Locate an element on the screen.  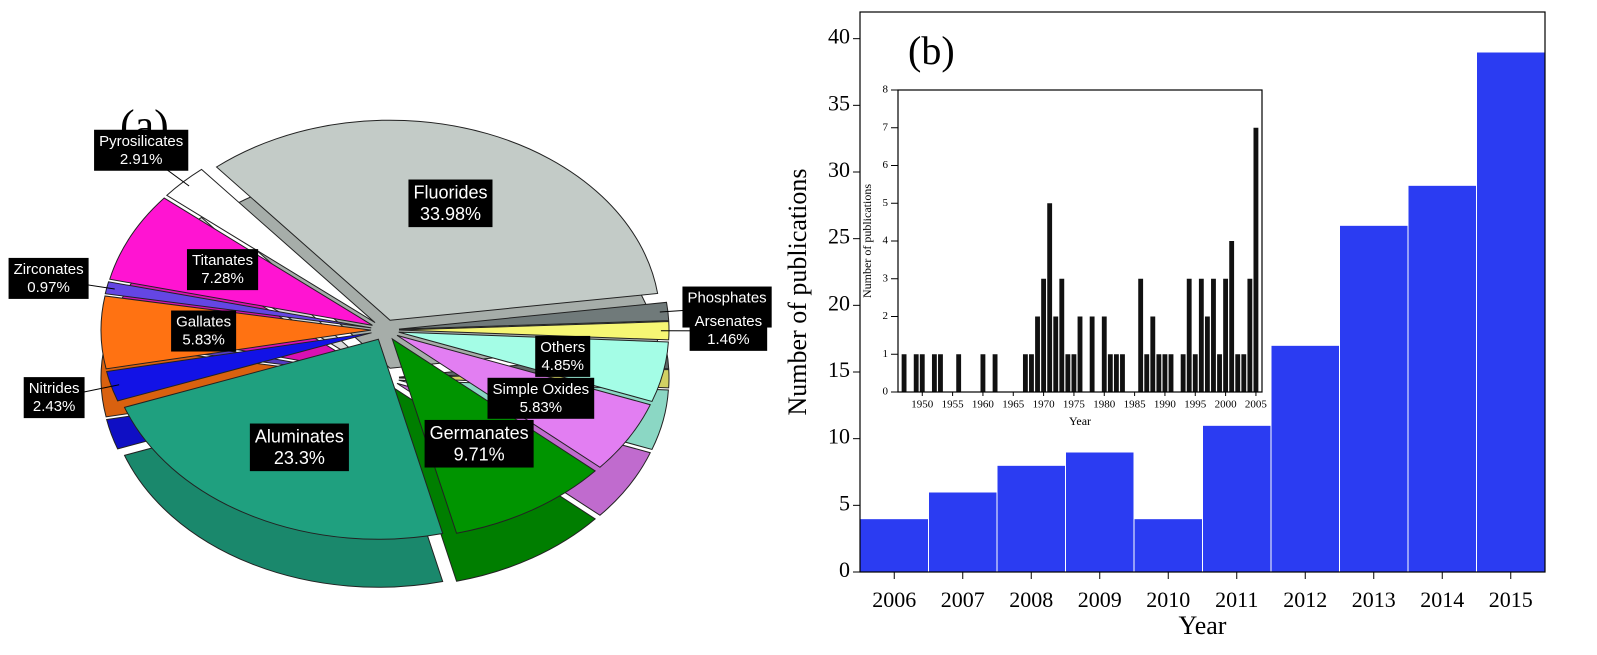
x-tick-label: 1980 is located at coordinates (1104, 405).